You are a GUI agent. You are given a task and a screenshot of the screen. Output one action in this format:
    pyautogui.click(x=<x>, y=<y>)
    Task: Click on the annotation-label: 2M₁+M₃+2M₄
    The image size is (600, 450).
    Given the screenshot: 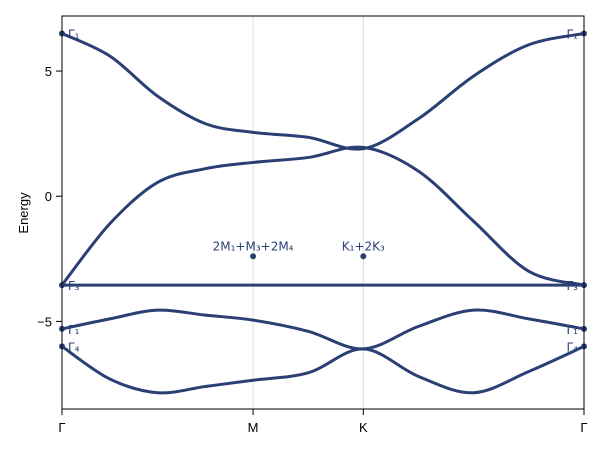 What is the action you would take?
    pyautogui.click(x=253, y=246)
    